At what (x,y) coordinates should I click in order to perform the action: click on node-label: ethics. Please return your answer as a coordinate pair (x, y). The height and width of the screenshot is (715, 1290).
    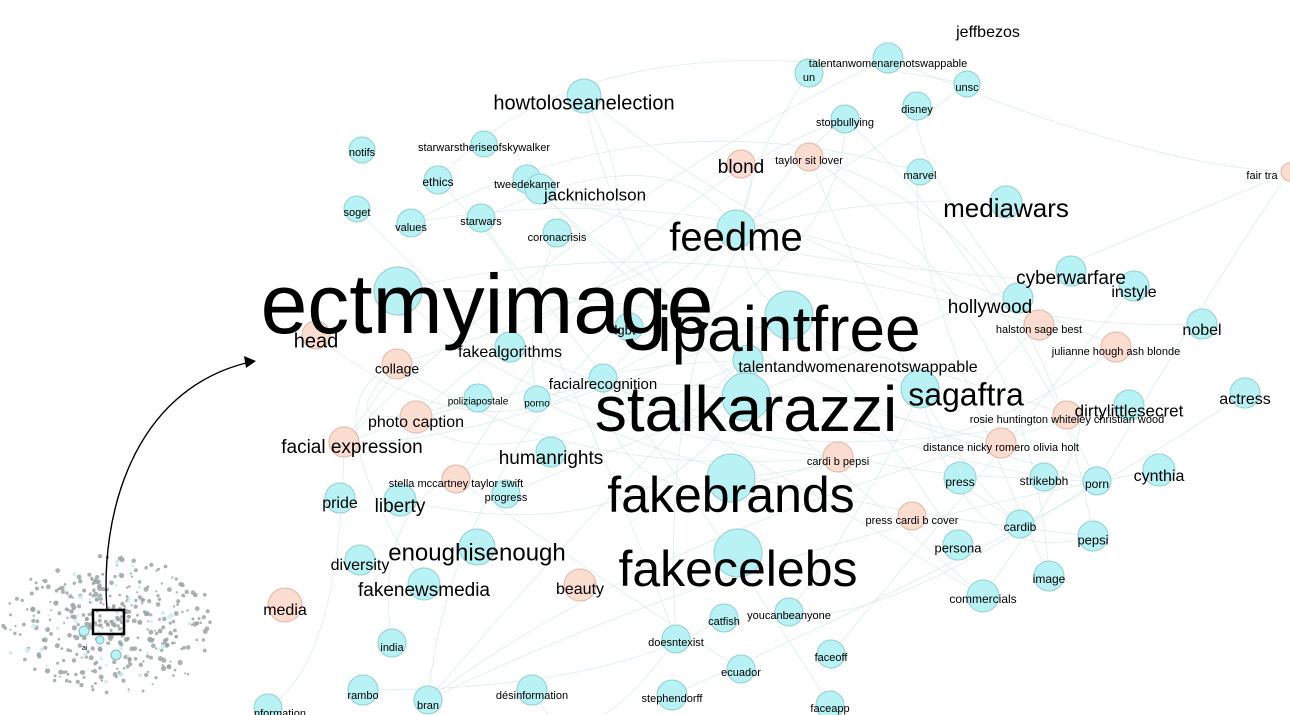
    Looking at the image, I should click on (437, 182).